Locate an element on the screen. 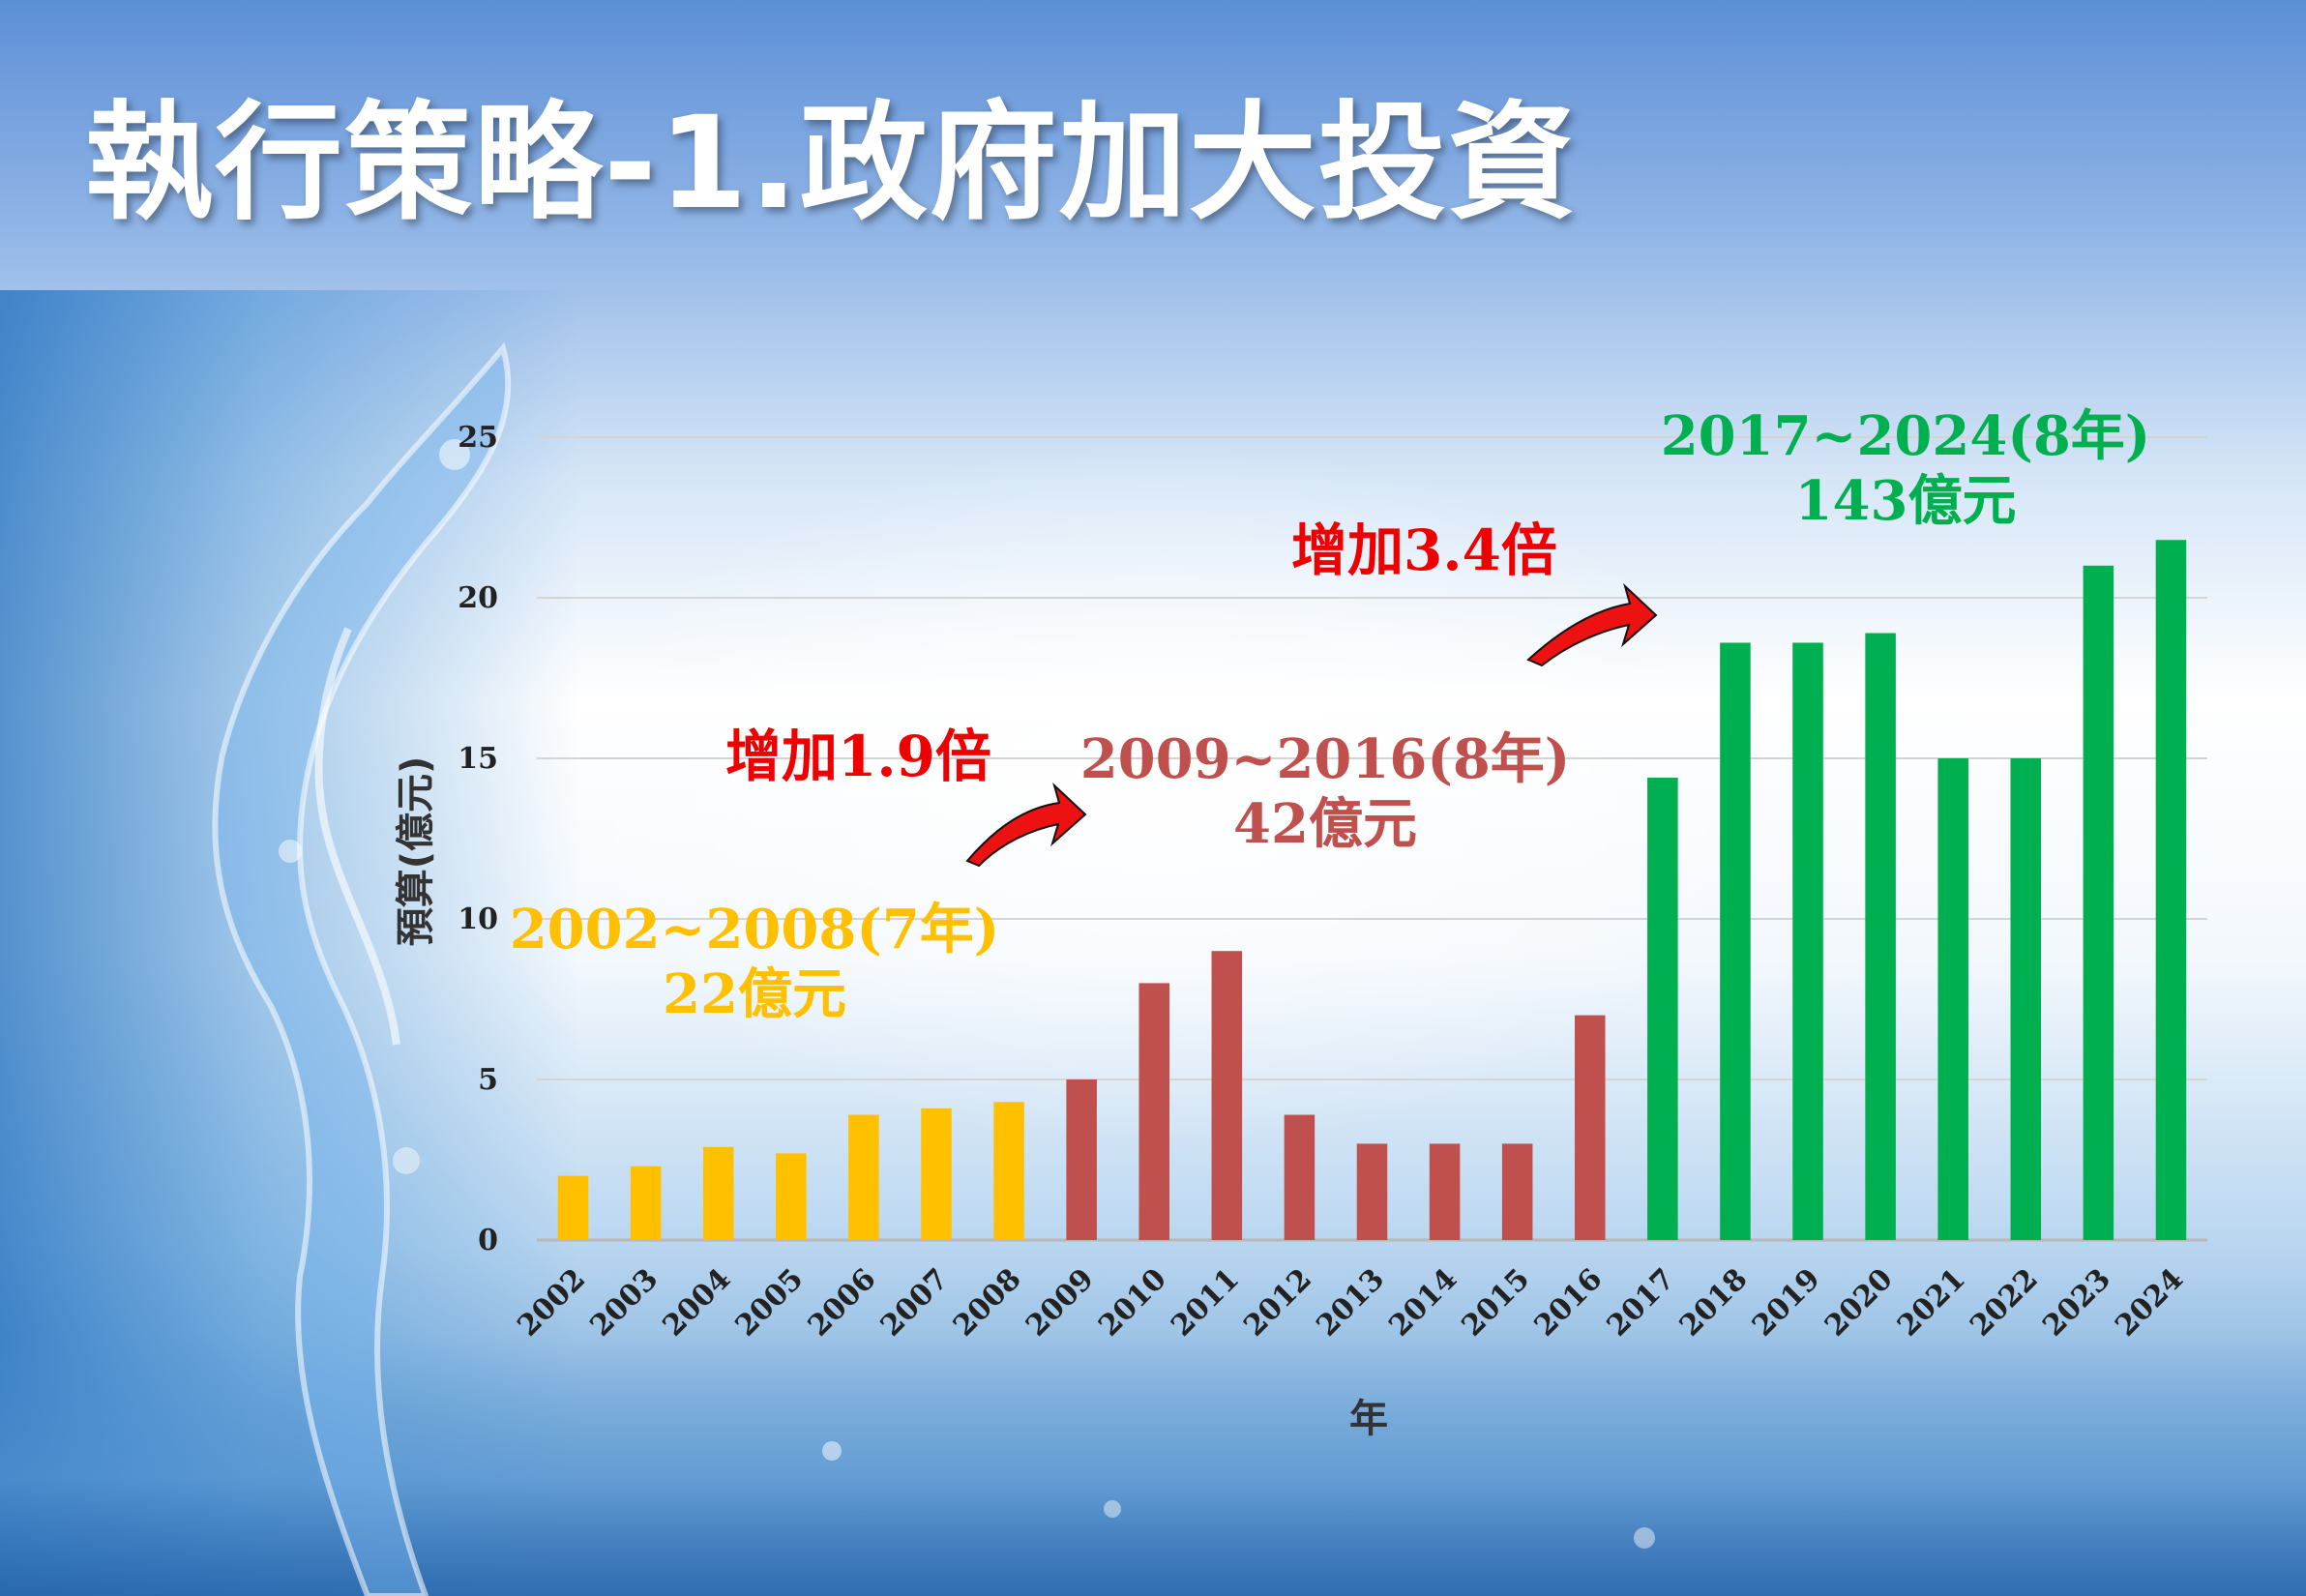 This screenshot has width=2306, height=1596. bar-2020 is located at coordinates (1880, 936).